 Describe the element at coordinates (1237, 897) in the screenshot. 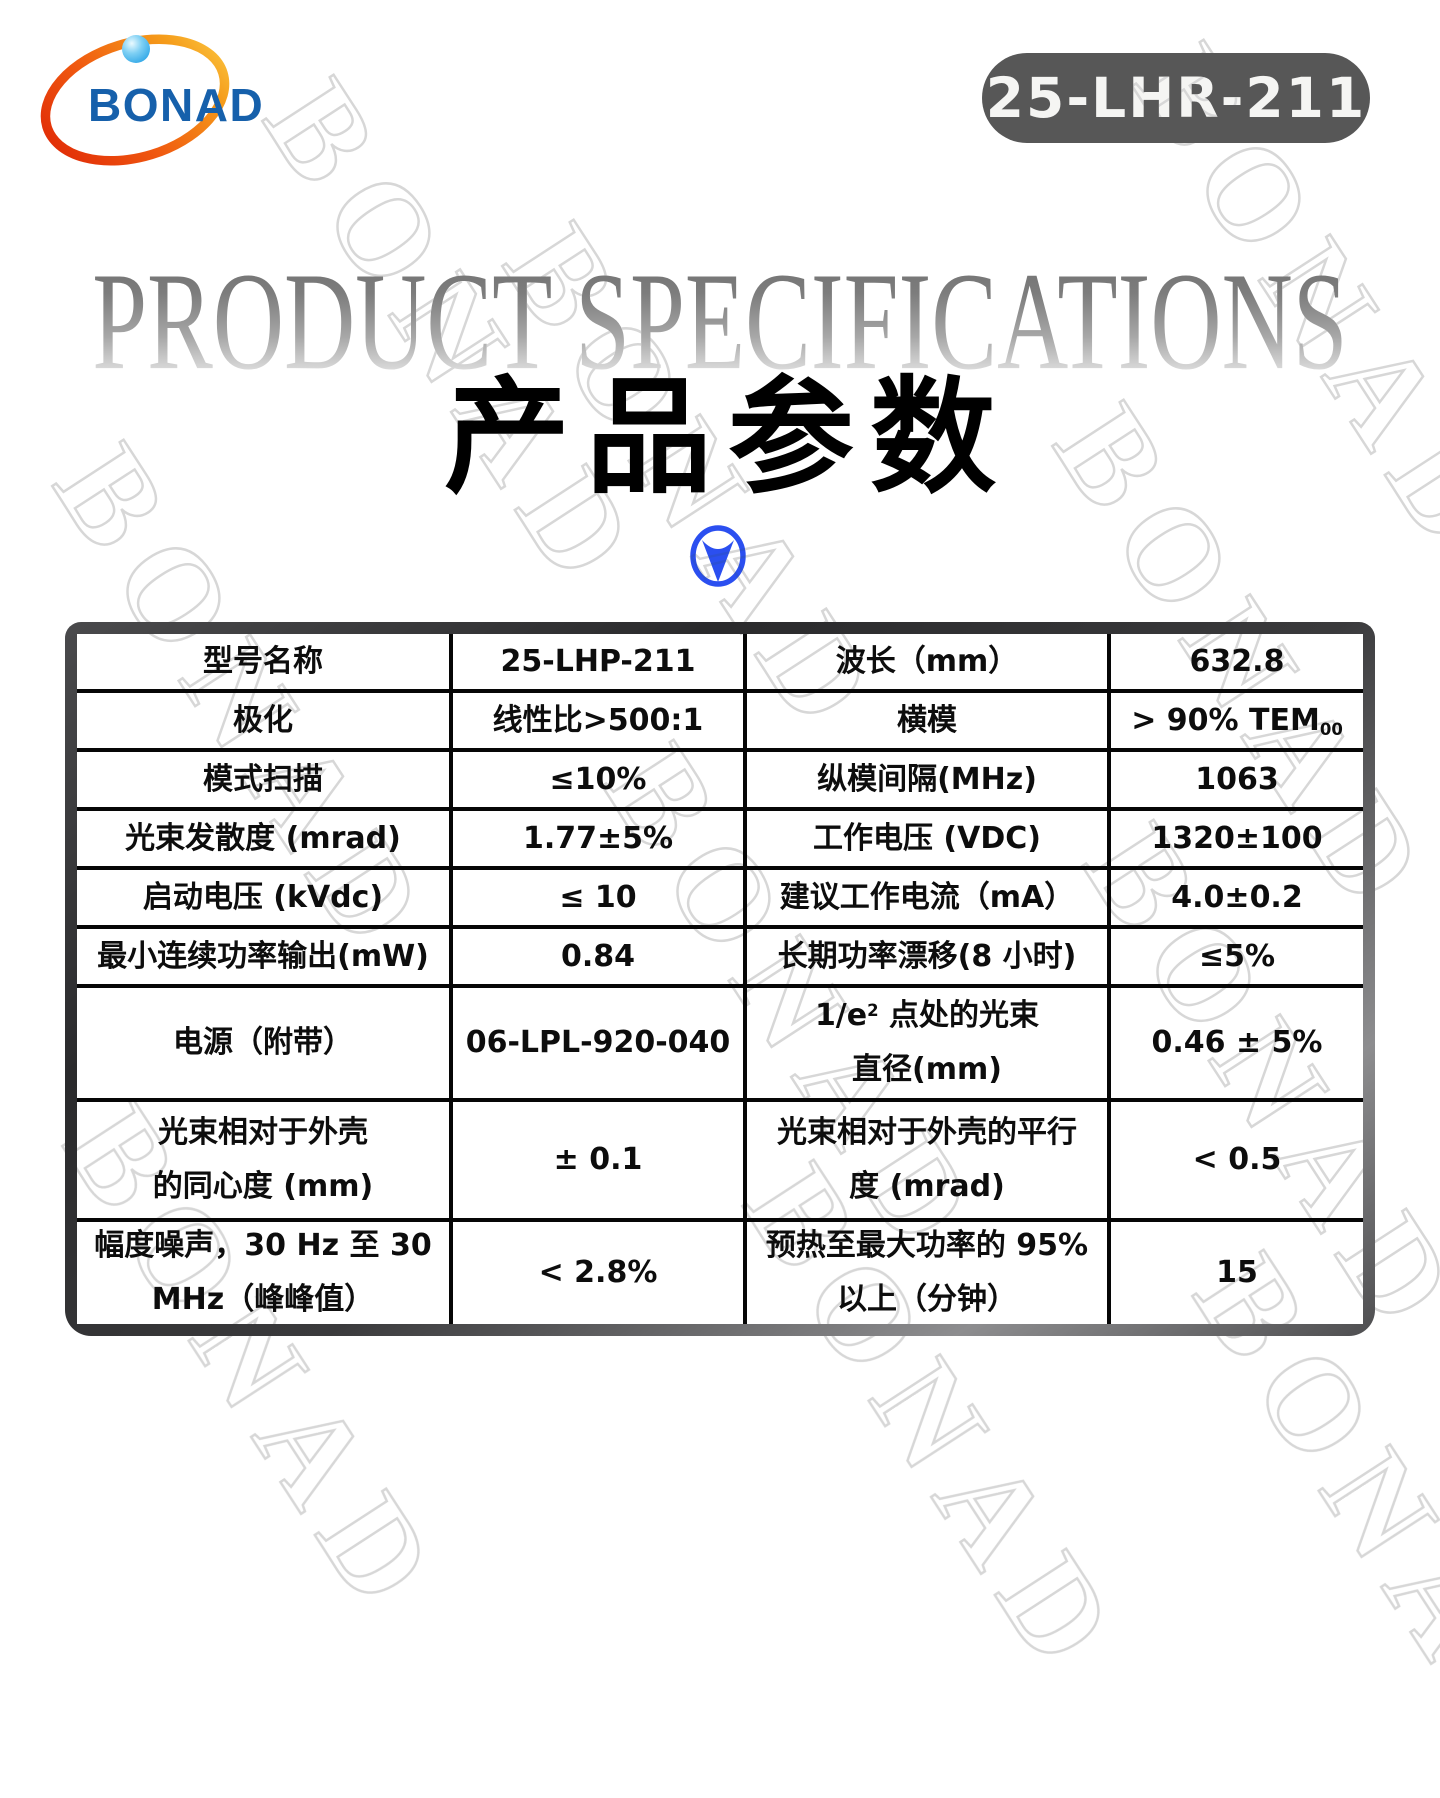

I see `spec-value: 4.0±0.2` at that location.